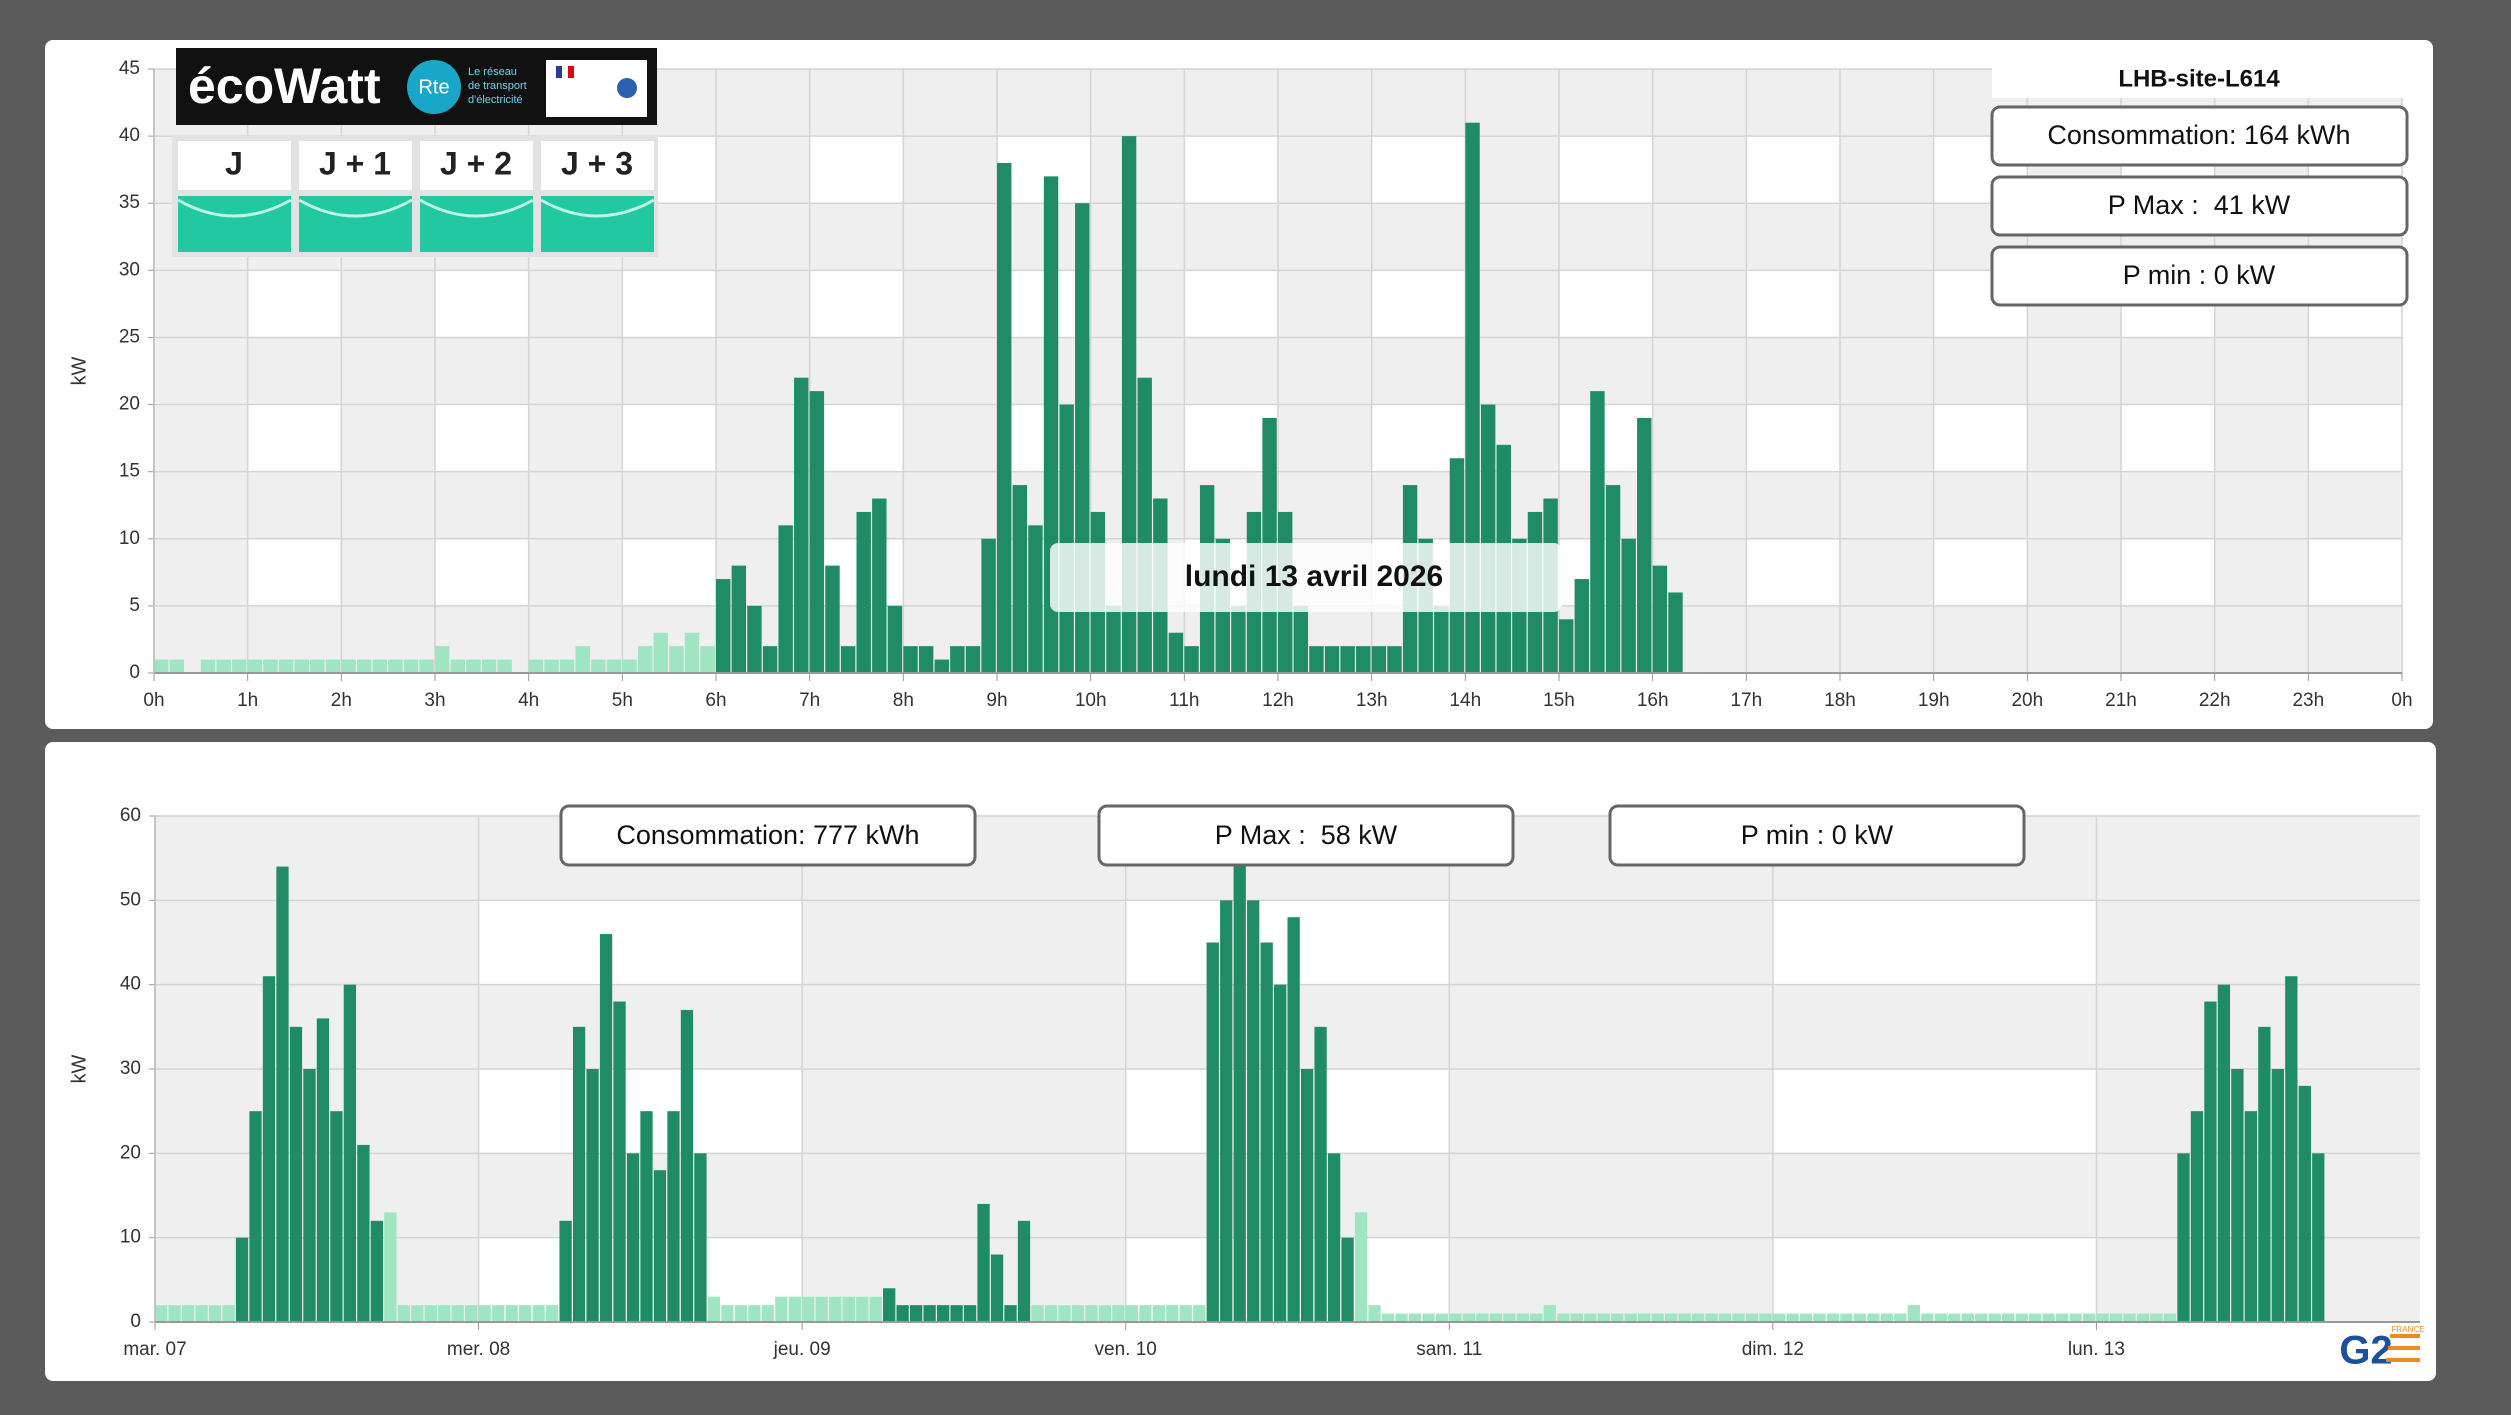 Image resolution: width=2511 pixels, height=1415 pixels. I want to click on stat-text: Consommation: 164 kWh, so click(2198, 135).